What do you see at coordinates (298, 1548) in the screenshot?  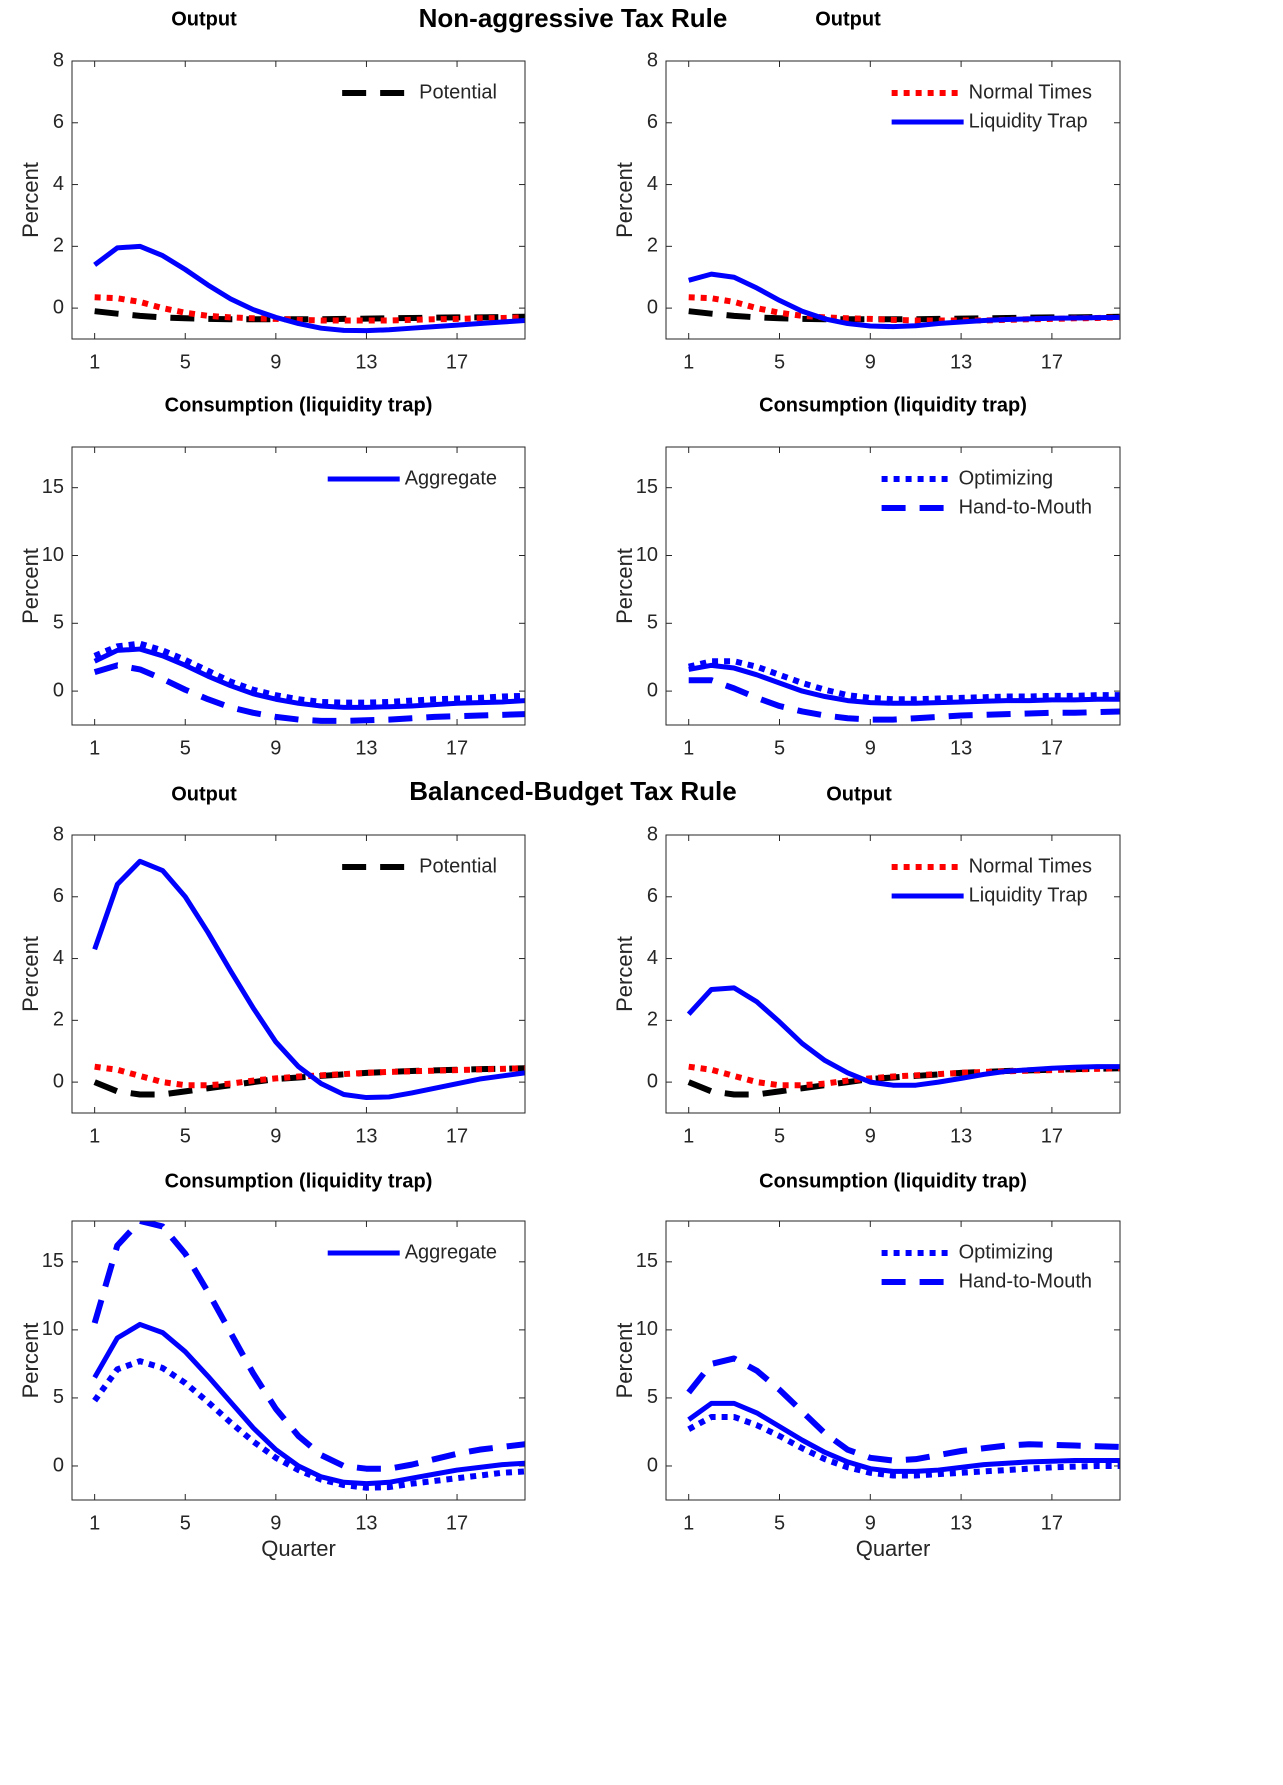 I see `x-axis-label: Quarter` at bounding box center [298, 1548].